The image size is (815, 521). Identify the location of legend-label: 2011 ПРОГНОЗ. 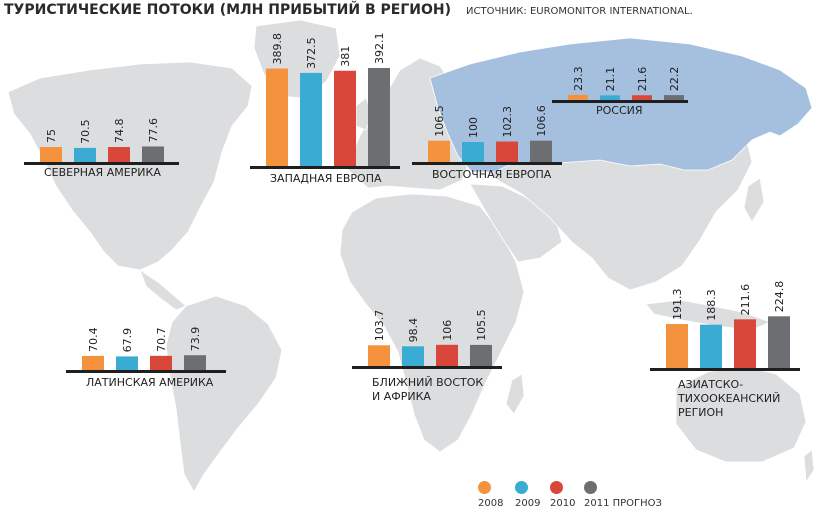
(623, 503).